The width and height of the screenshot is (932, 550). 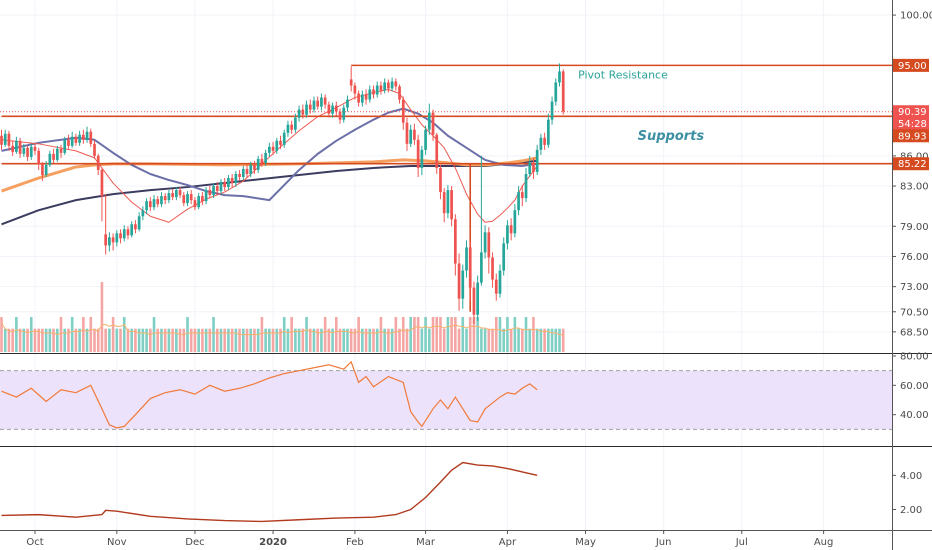 What do you see at coordinates (912, 124) in the screenshot?
I see `price-tag-label: 54:28` at bounding box center [912, 124].